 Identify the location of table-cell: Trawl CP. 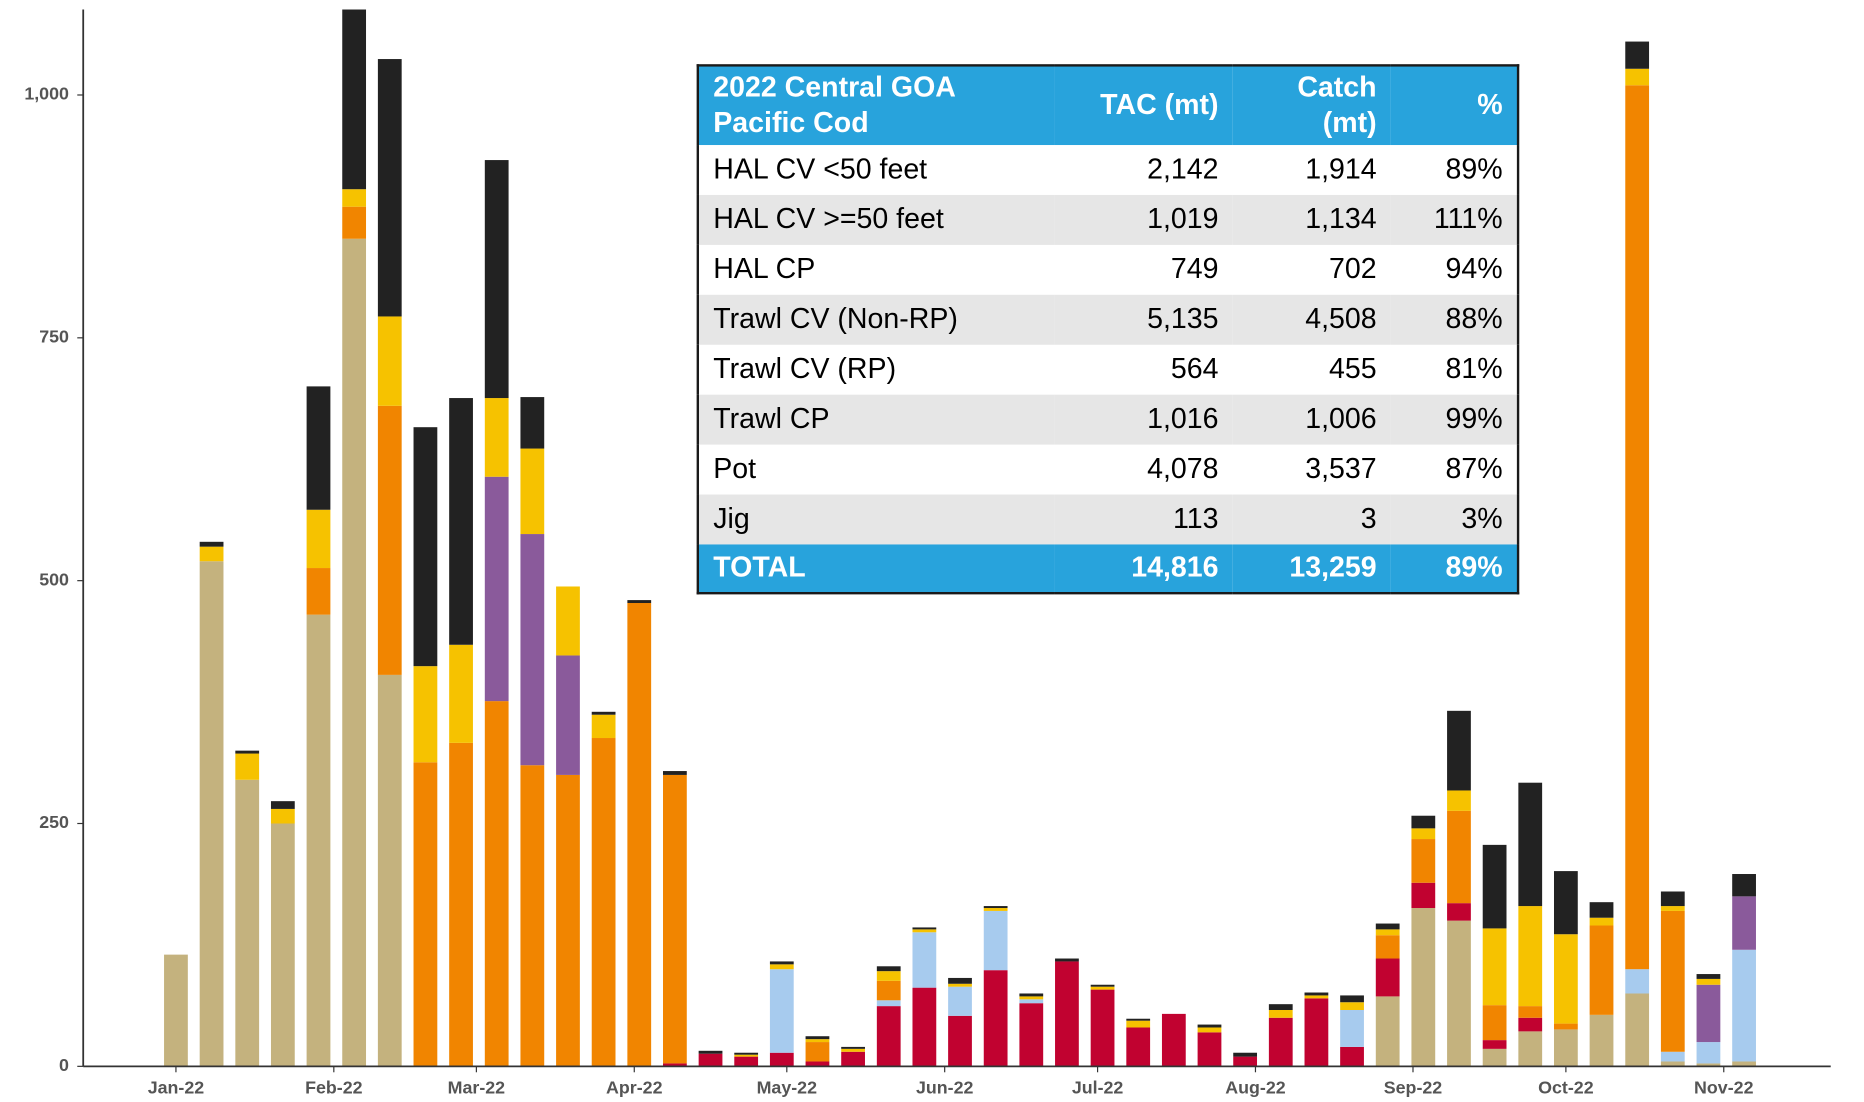
(876, 419).